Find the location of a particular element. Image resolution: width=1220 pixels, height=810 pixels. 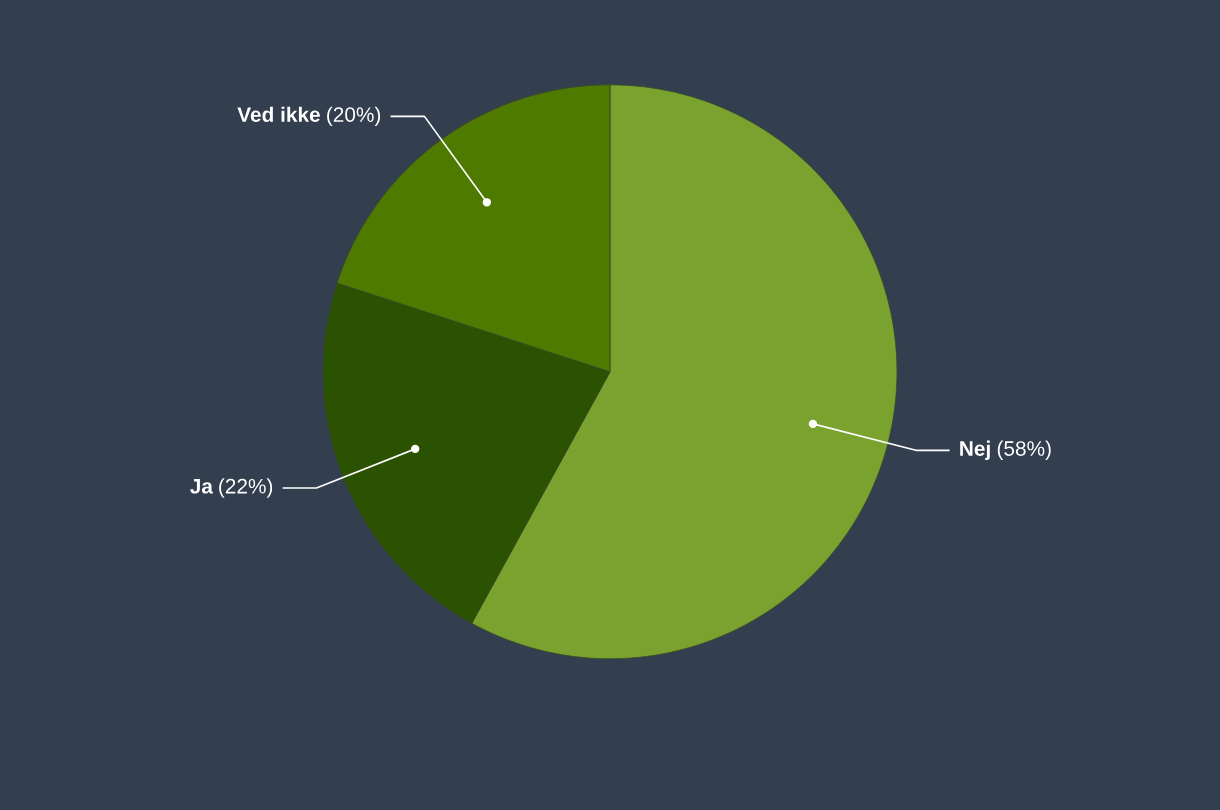

data-label: (22%) is located at coordinates (246, 488).